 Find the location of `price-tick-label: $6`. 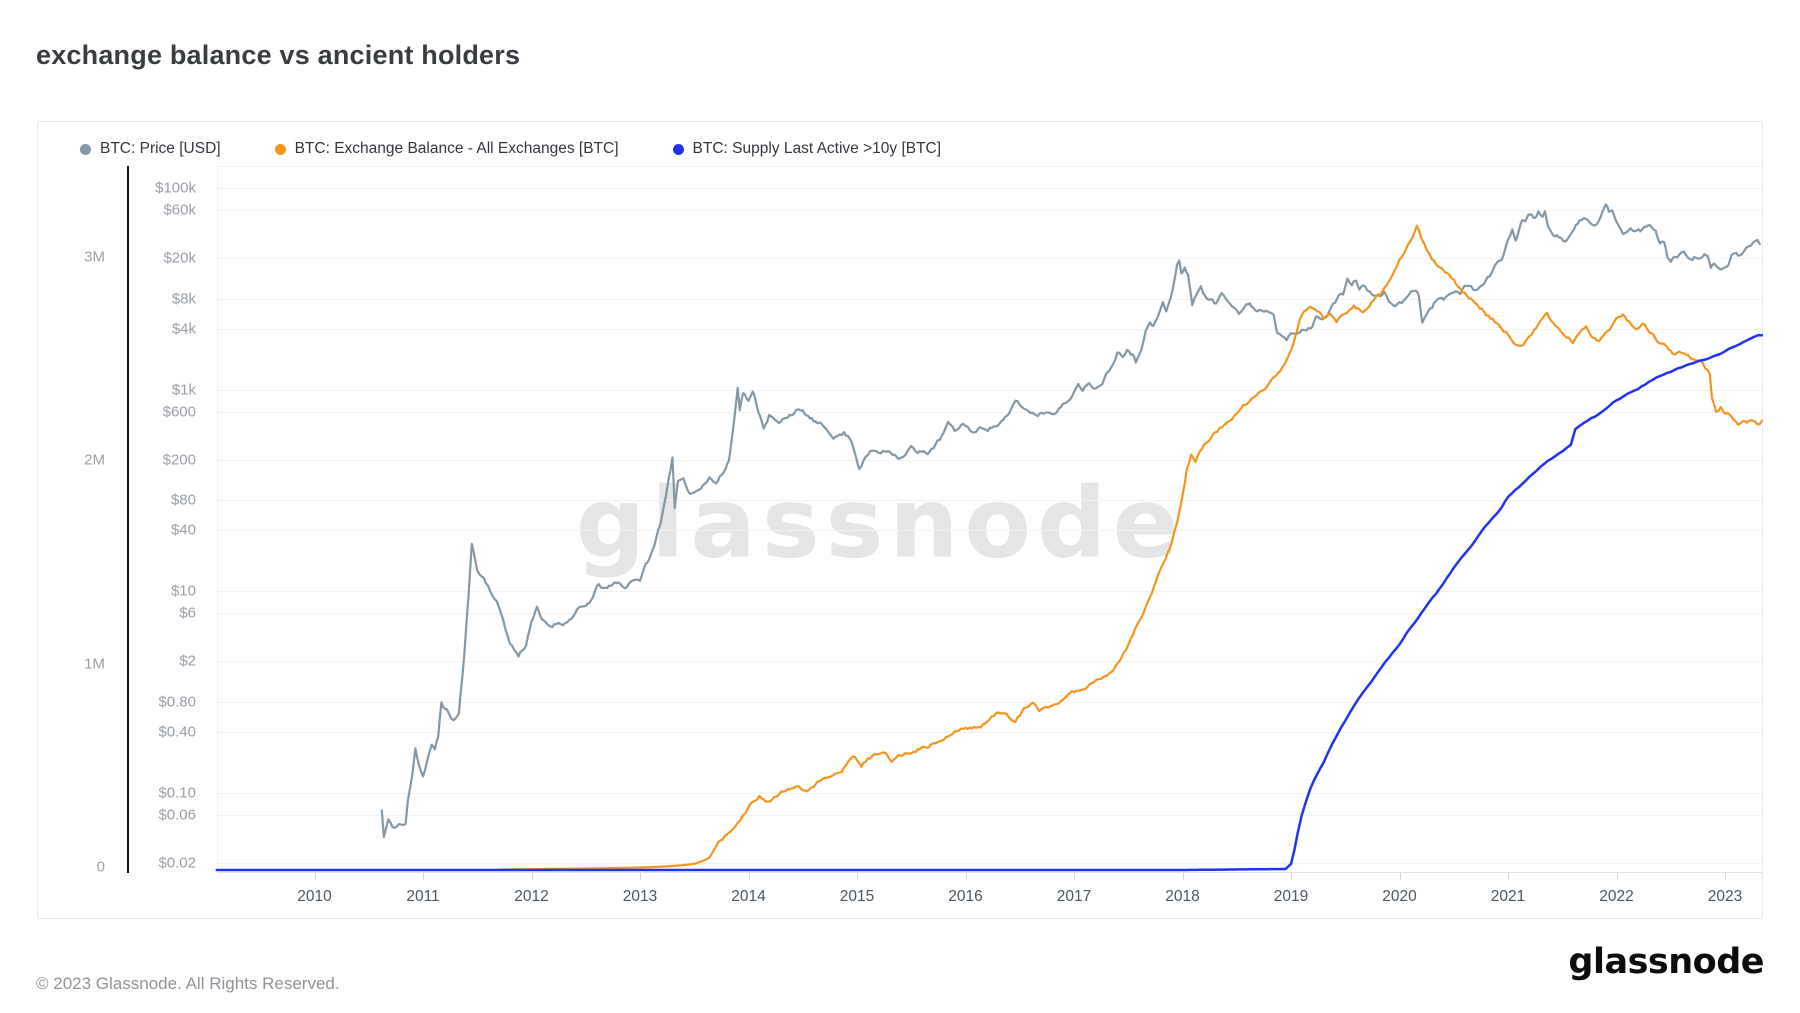

price-tick-label: $6 is located at coordinates (187, 613).